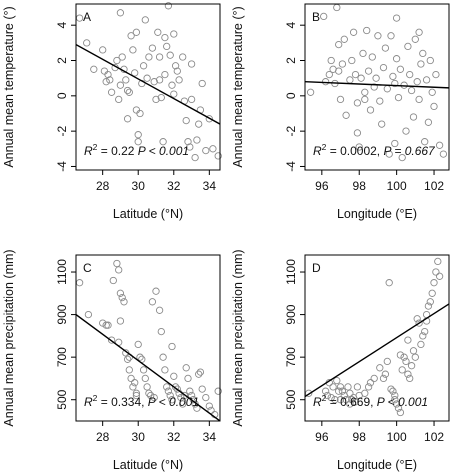 The height and width of the screenshot is (476, 474). Describe the element at coordinates (62, 399) in the screenshot. I see `y-tick-label: 500` at that location.